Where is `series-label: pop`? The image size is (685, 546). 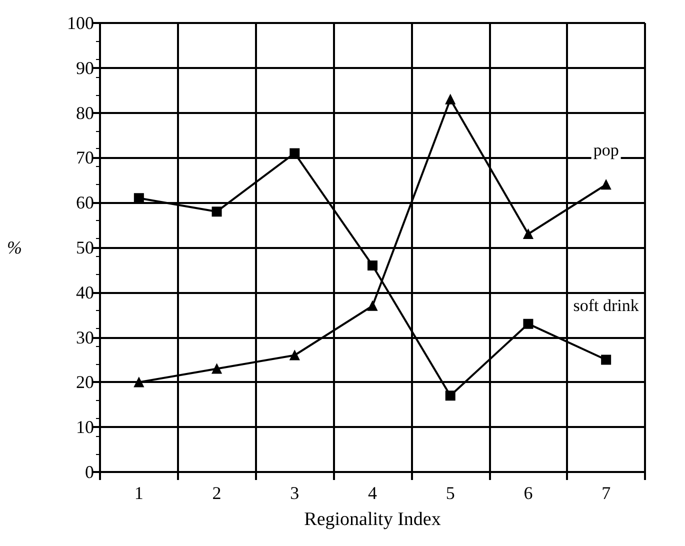
series-label: pop is located at coordinates (606, 150).